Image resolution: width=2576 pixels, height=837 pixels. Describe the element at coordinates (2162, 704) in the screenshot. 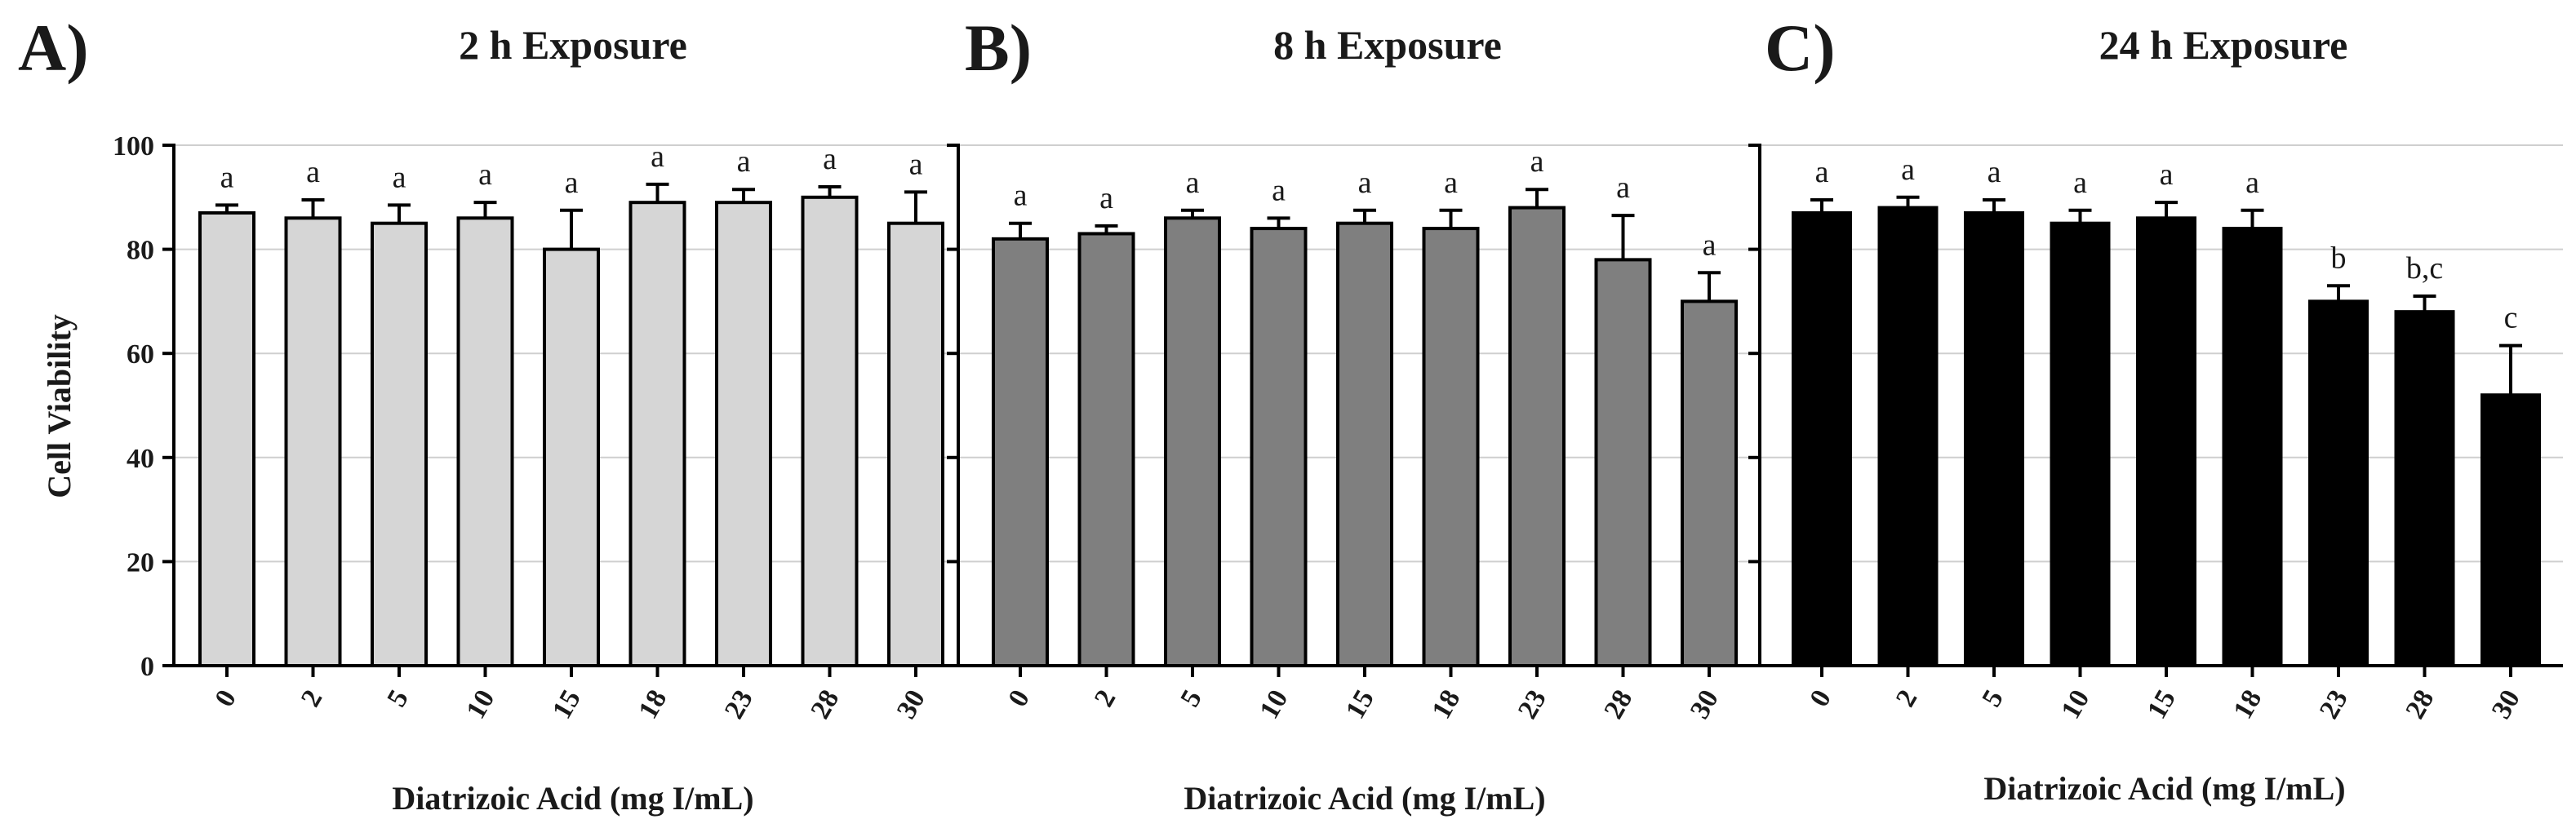

I see `panel-c-x-tick-label: 15` at that location.